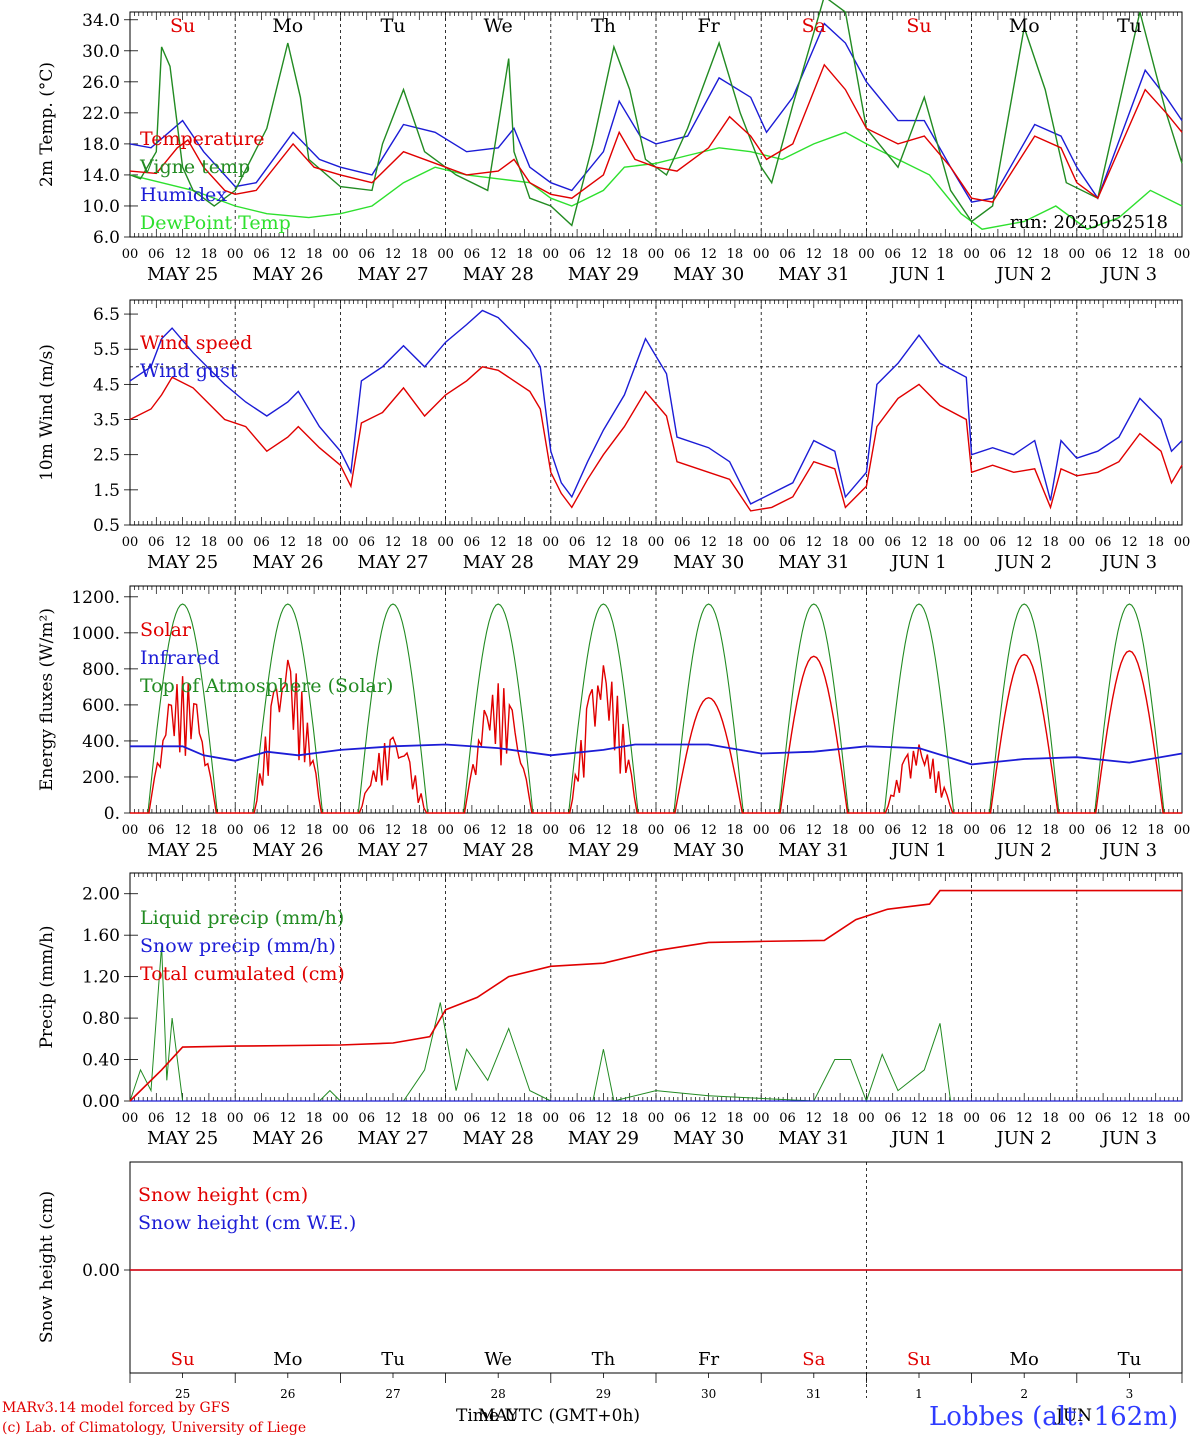 Image resolution: width=1194 pixels, height=1440 pixels. I want to click on y-tick-label: 0.80, so click(101, 1019).